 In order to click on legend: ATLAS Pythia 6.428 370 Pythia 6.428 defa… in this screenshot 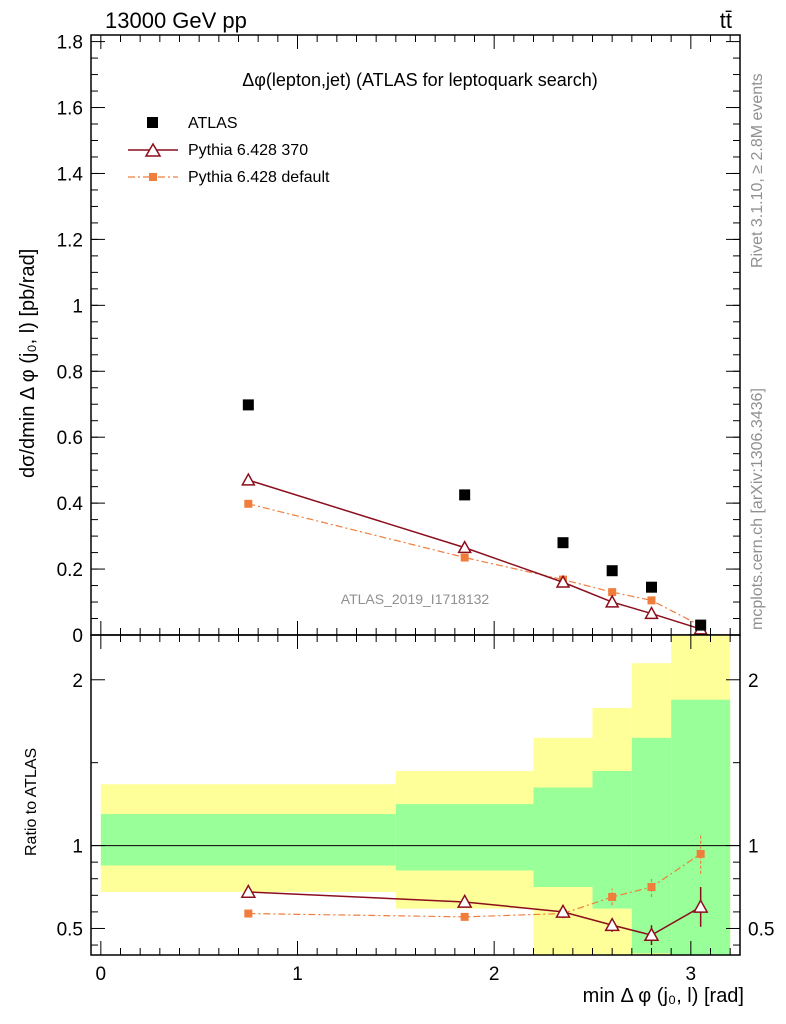, I will do `click(229, 150)`.